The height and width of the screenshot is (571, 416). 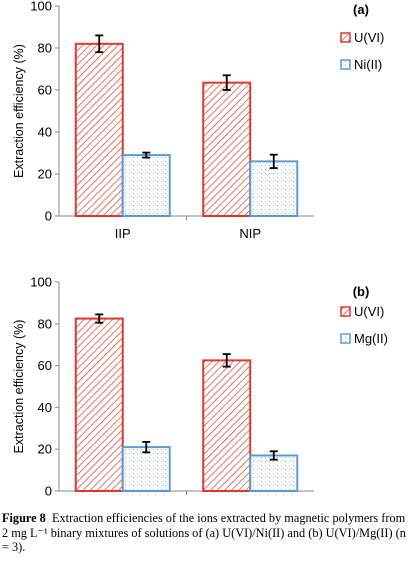 I want to click on bar-mgii-nip, so click(x=274, y=473).